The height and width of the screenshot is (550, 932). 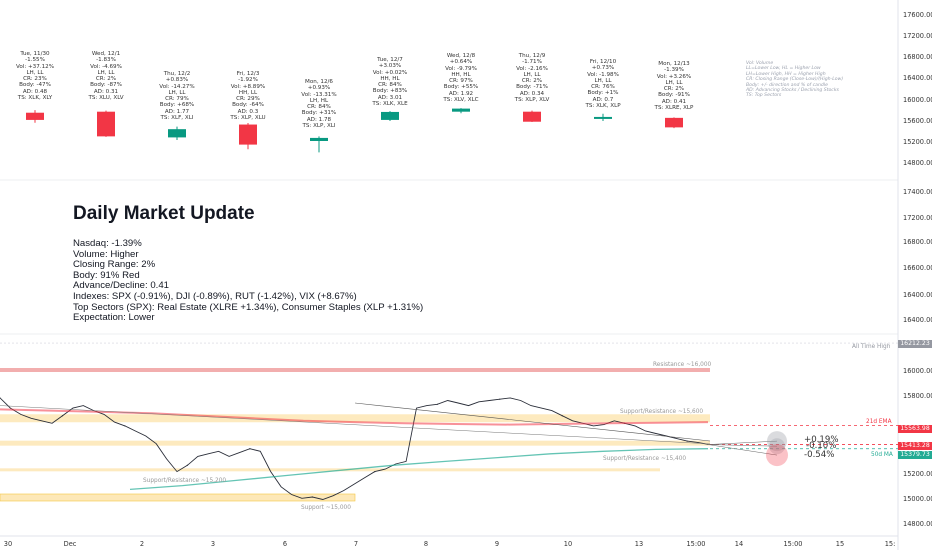 I want to click on day-card-line: -1.83%, so click(x=106, y=60).